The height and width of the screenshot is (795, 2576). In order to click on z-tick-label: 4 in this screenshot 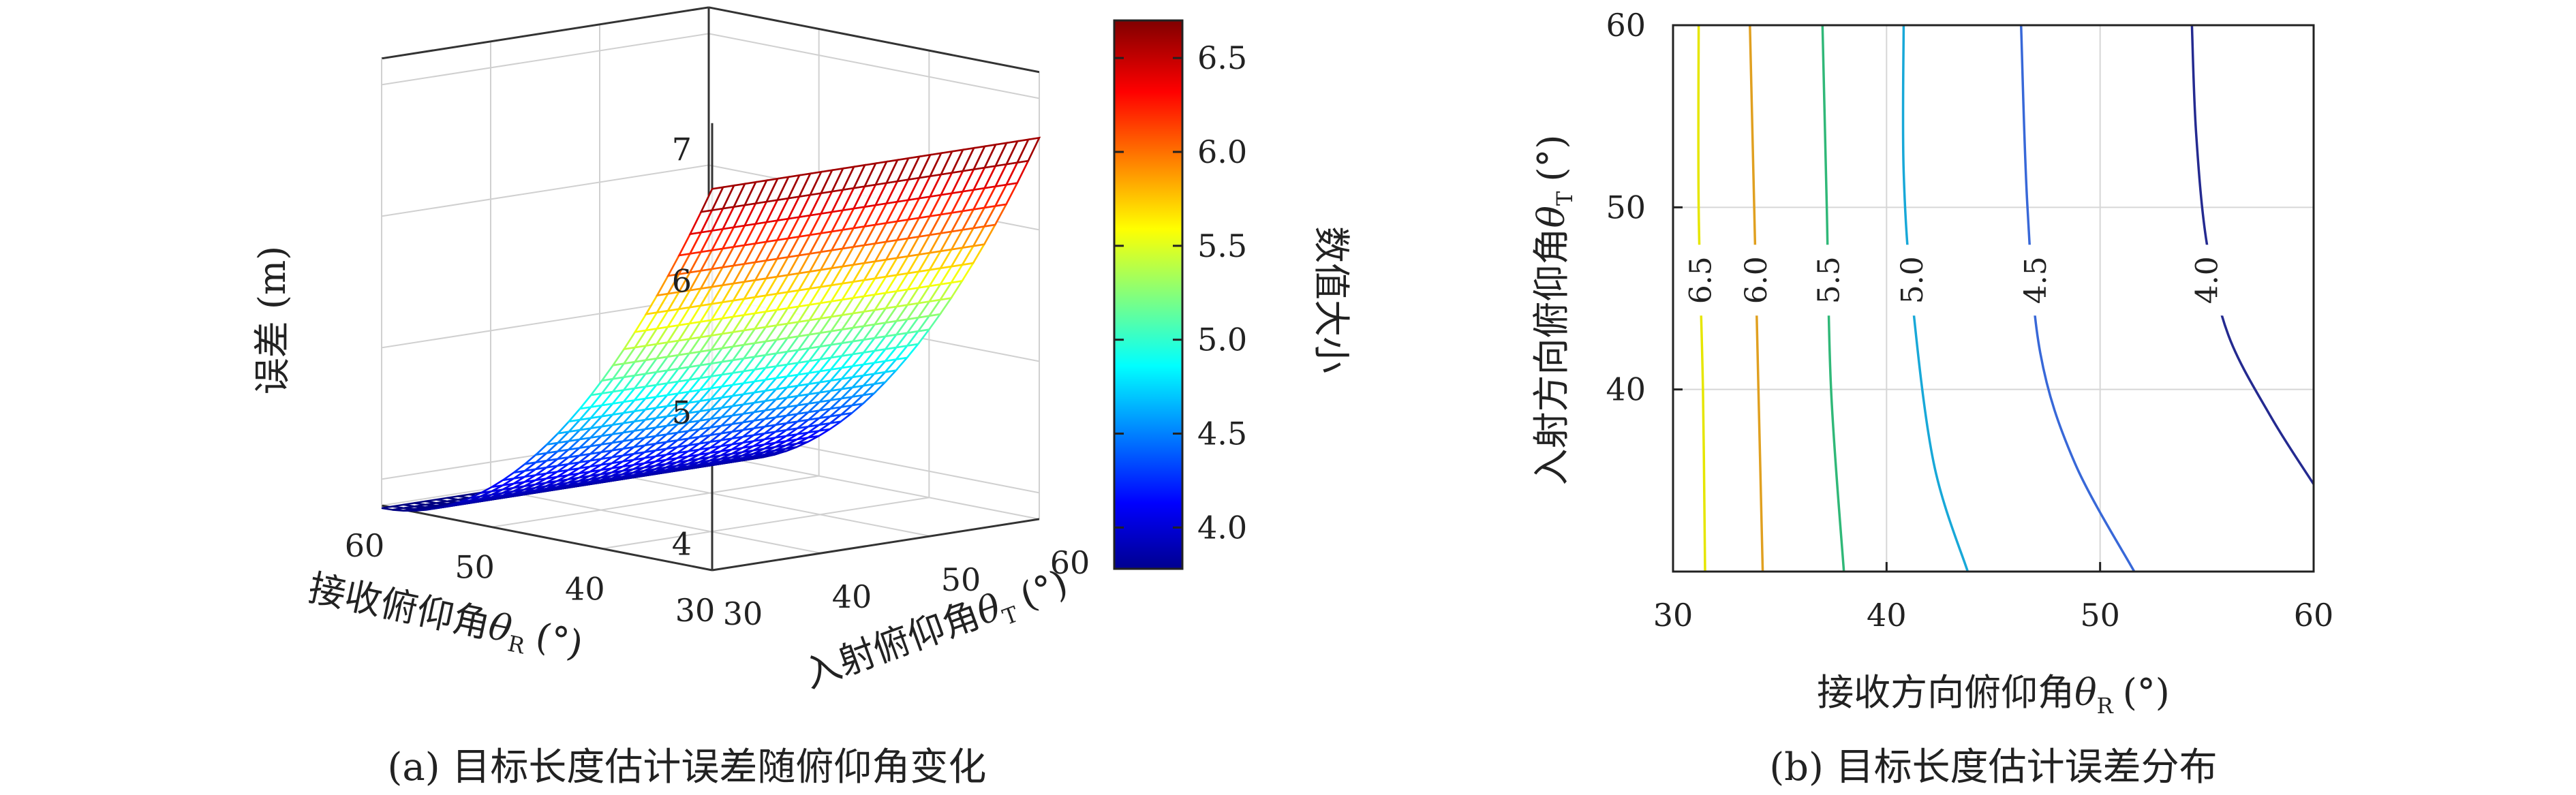, I will do `click(682, 543)`.